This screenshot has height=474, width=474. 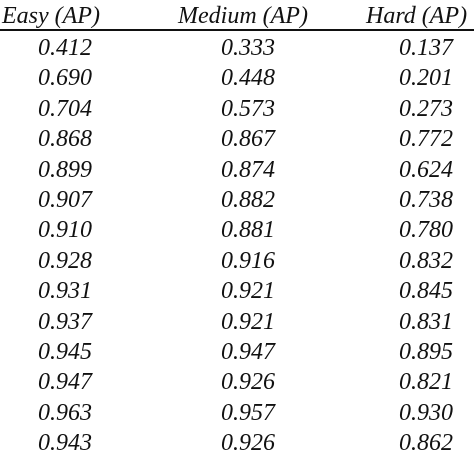 I want to click on cell-easy: 0.910, so click(x=65, y=230).